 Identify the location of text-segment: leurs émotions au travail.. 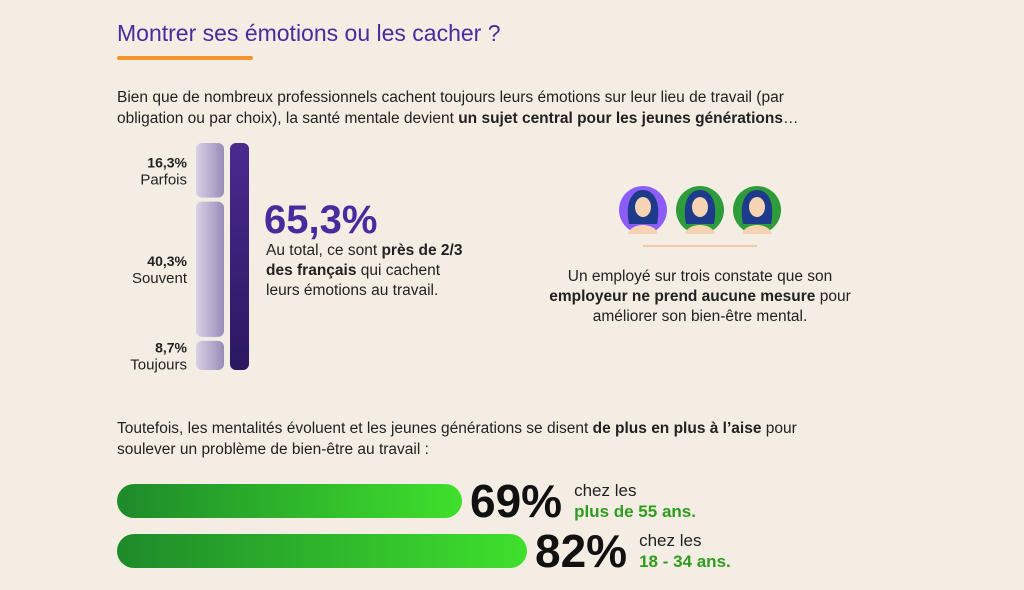
(352, 290).